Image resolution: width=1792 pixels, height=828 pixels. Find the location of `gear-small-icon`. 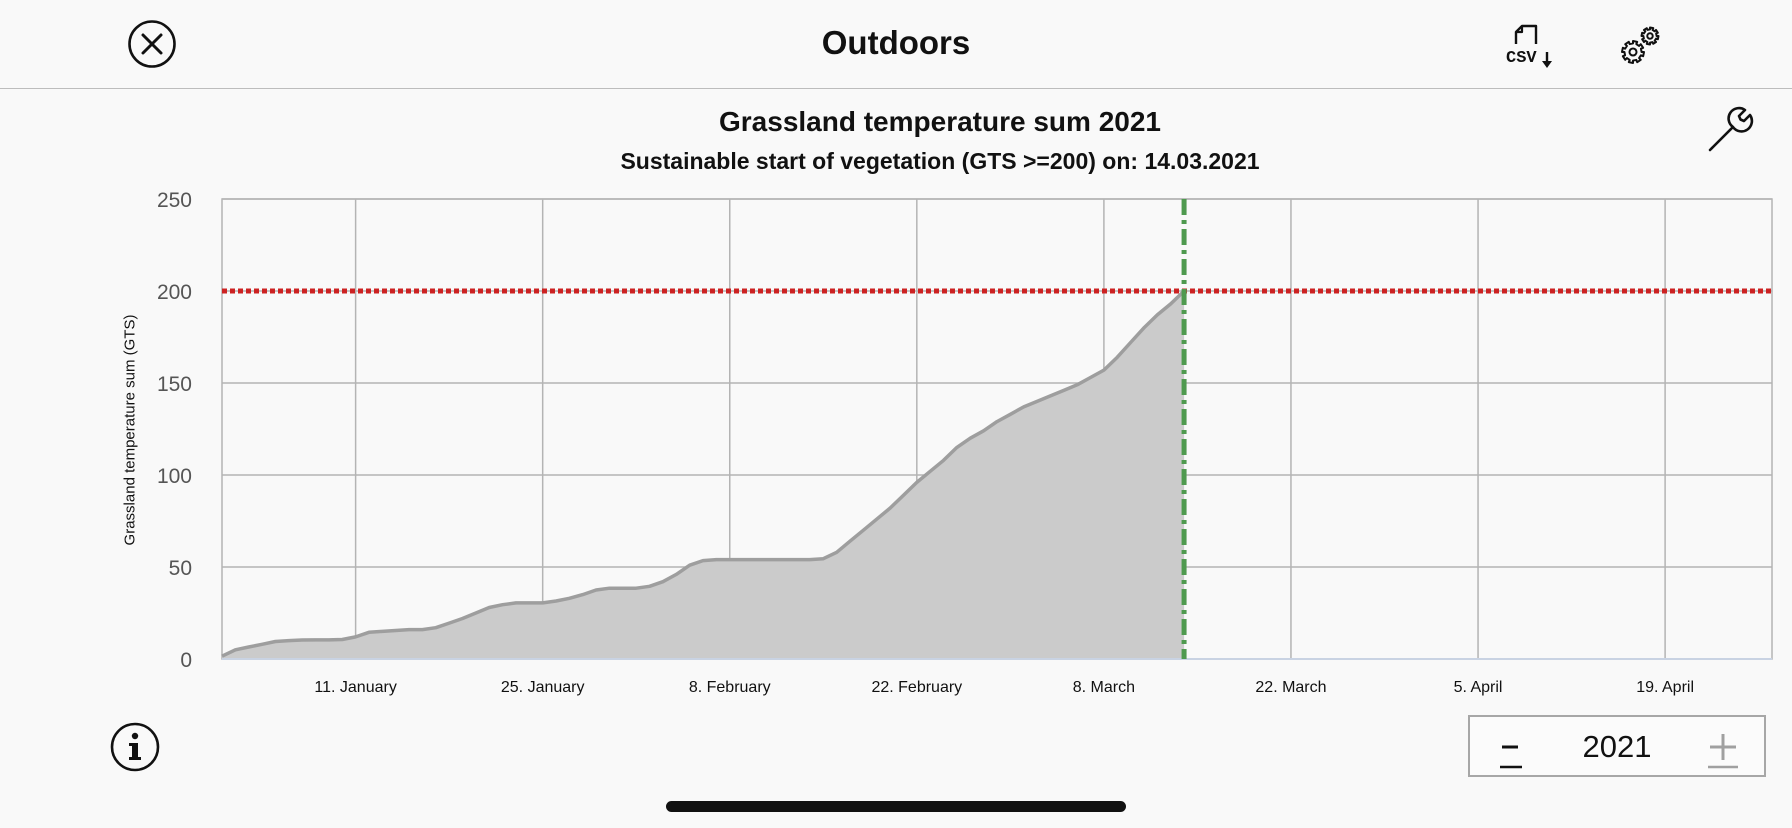

gear-small-icon is located at coordinates (1650, 36).